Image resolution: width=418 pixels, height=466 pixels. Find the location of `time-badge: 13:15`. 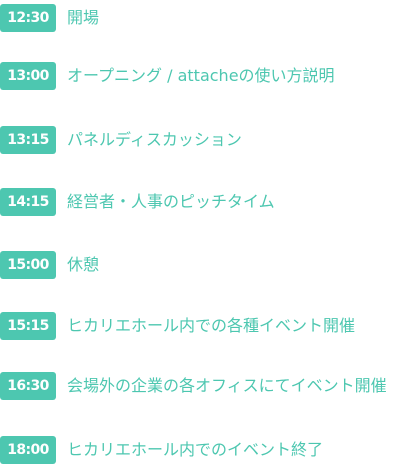

time-badge: 13:15 is located at coordinates (28, 140).